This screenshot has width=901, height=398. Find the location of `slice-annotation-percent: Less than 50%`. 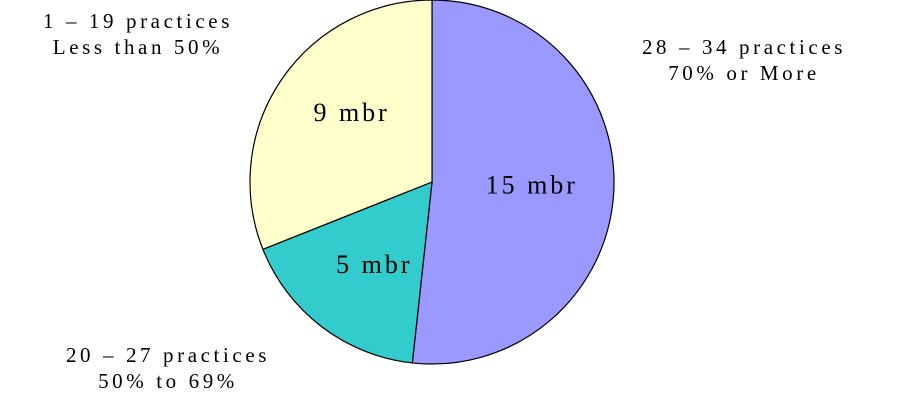

slice-annotation-percent: Less than 50% is located at coordinates (138, 47).